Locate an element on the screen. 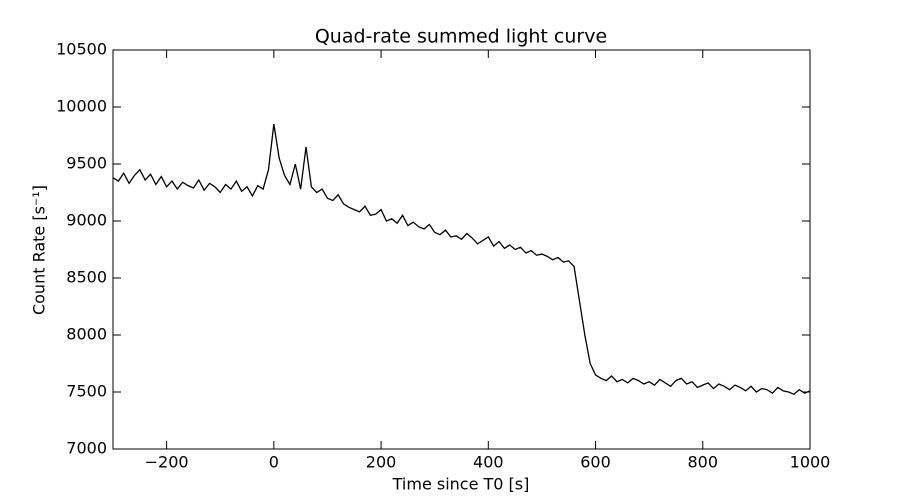  y-tick-label: 9000 is located at coordinates (86, 220).